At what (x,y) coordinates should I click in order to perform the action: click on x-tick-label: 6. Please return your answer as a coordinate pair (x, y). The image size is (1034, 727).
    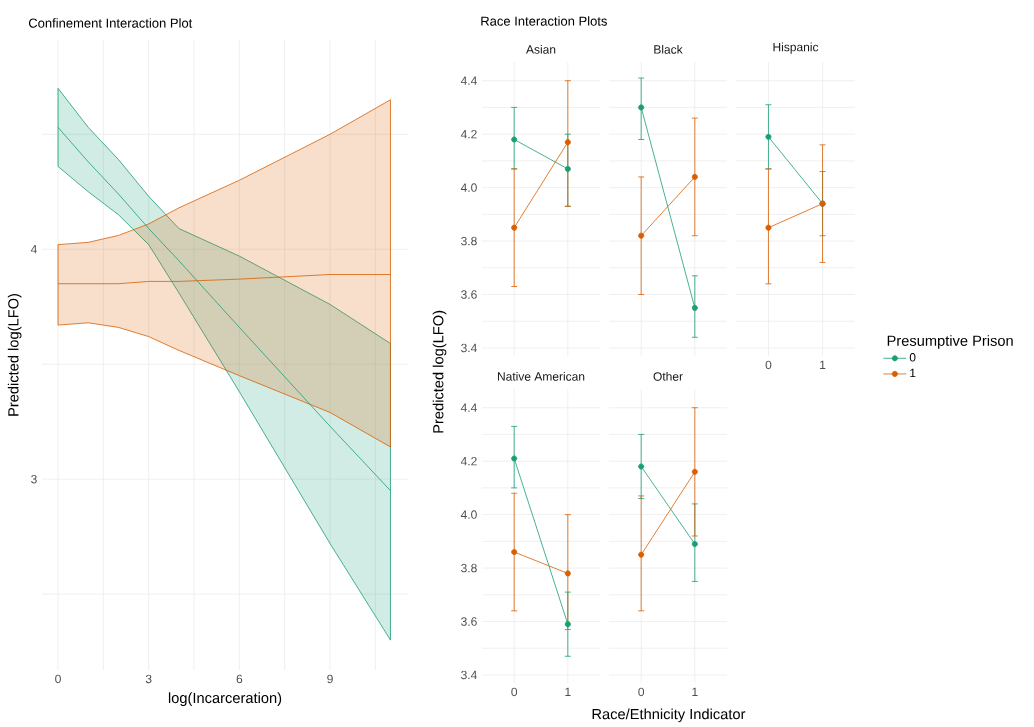
    Looking at the image, I should click on (239, 679).